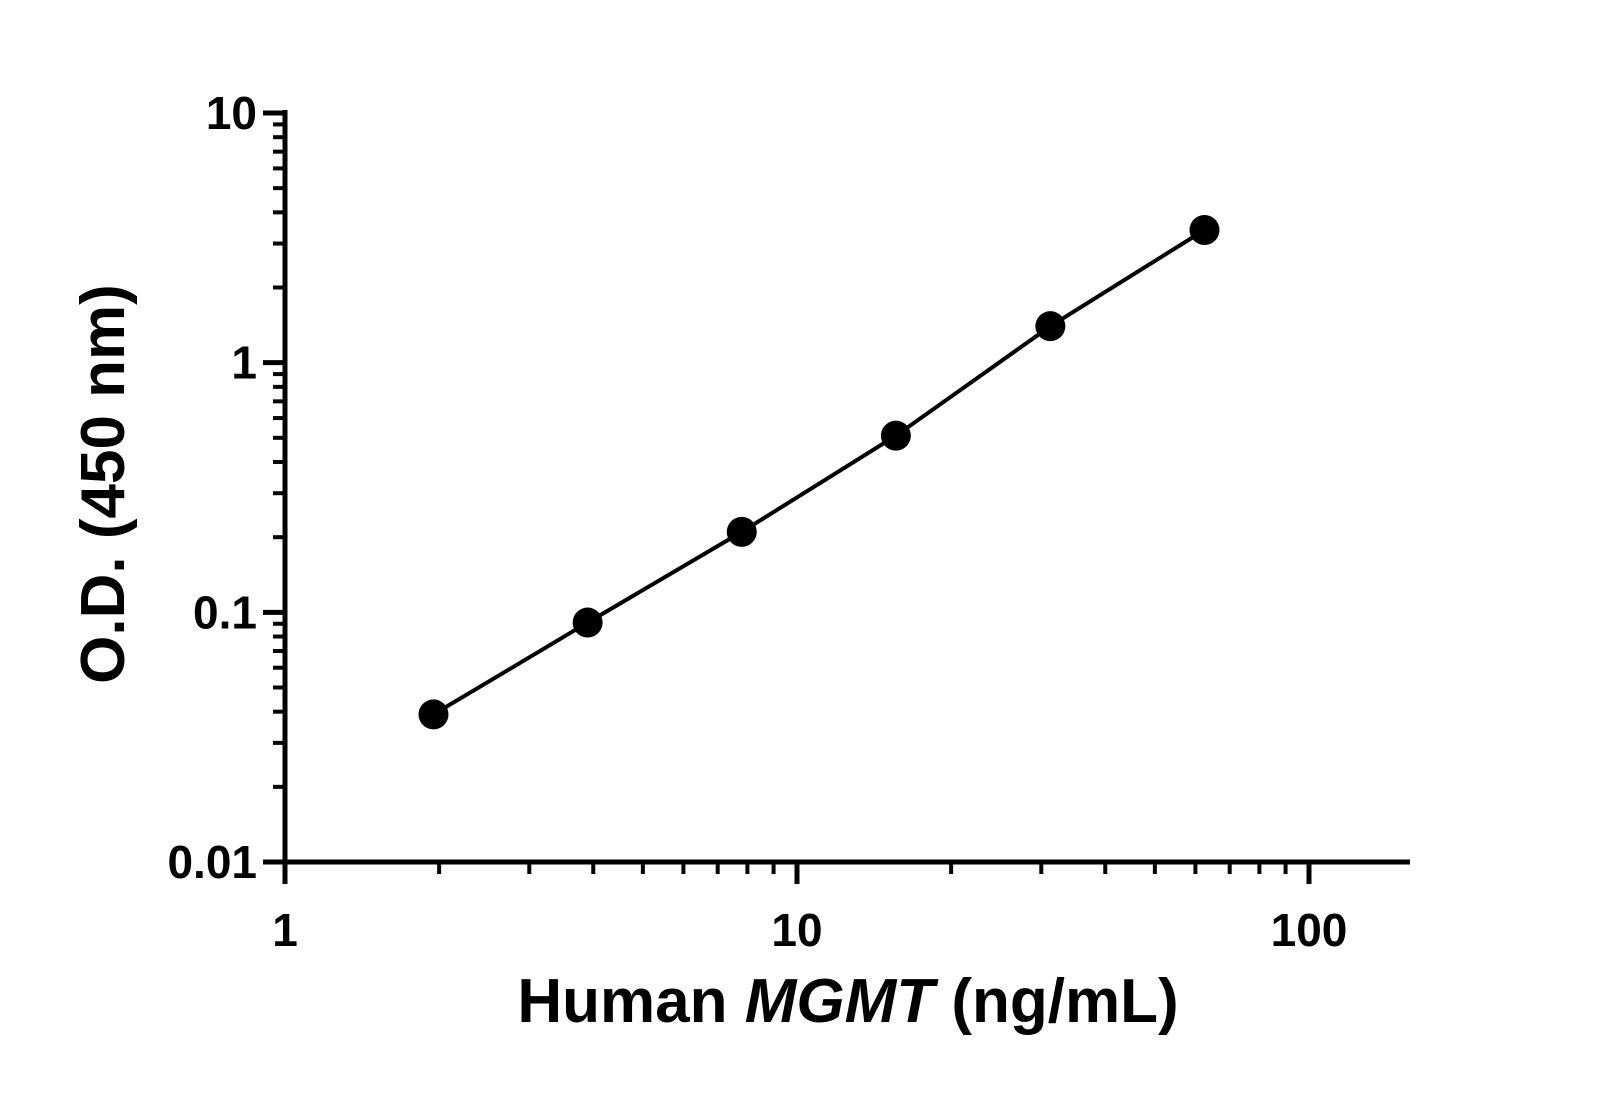  What do you see at coordinates (212, 487) in the screenshot?
I see `y-tick-labels: 0.01 0.1 1 10` at bounding box center [212, 487].